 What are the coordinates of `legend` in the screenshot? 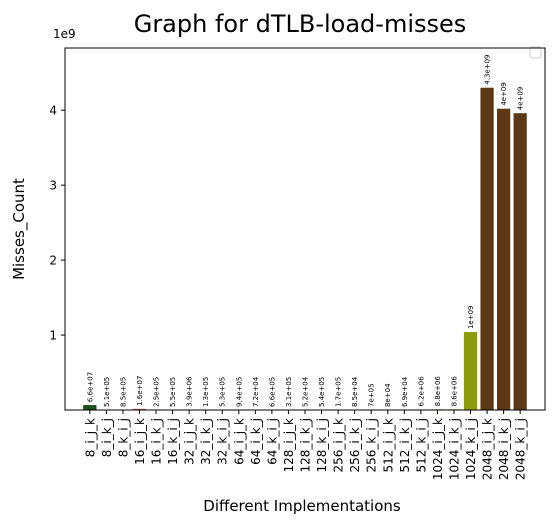 It's located at (535, 52).